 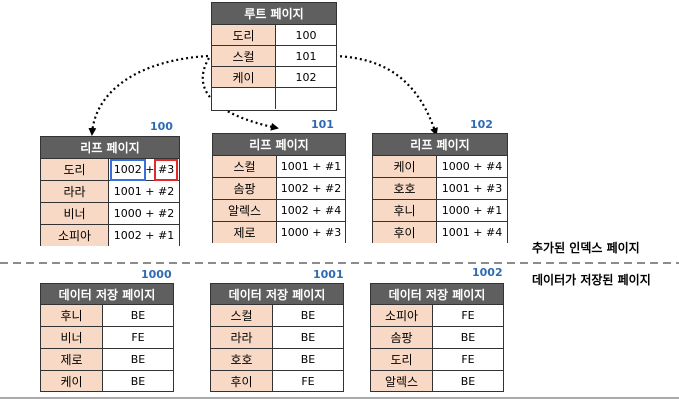 I want to click on slot-number-highlight, so click(x=166, y=170).